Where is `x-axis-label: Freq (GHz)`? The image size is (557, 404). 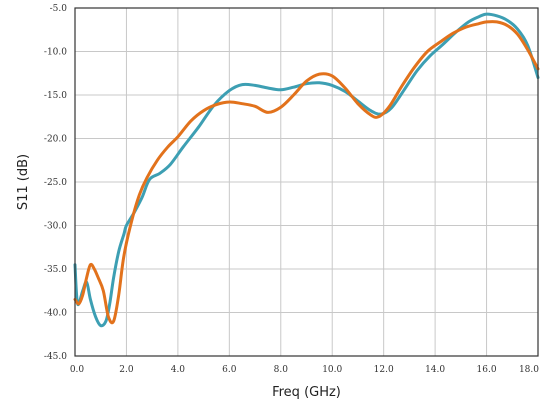
x-axis-label: Freq (GHz) is located at coordinates (306, 392).